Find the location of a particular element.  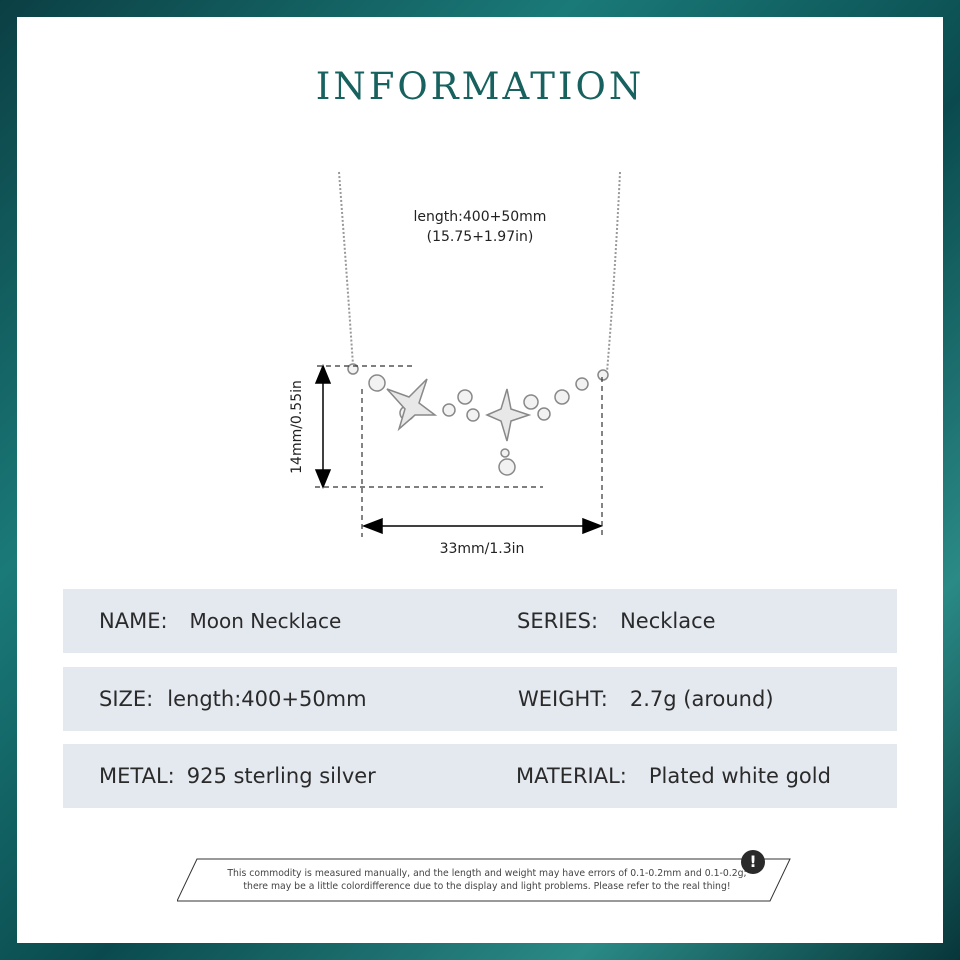

spec-key: MATERIAL: is located at coordinates (571, 776).